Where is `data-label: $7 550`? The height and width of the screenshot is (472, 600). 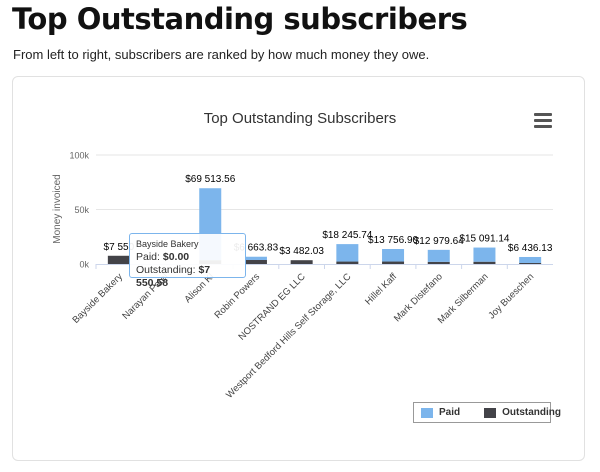 data-label: $7 550 is located at coordinates (119, 247).